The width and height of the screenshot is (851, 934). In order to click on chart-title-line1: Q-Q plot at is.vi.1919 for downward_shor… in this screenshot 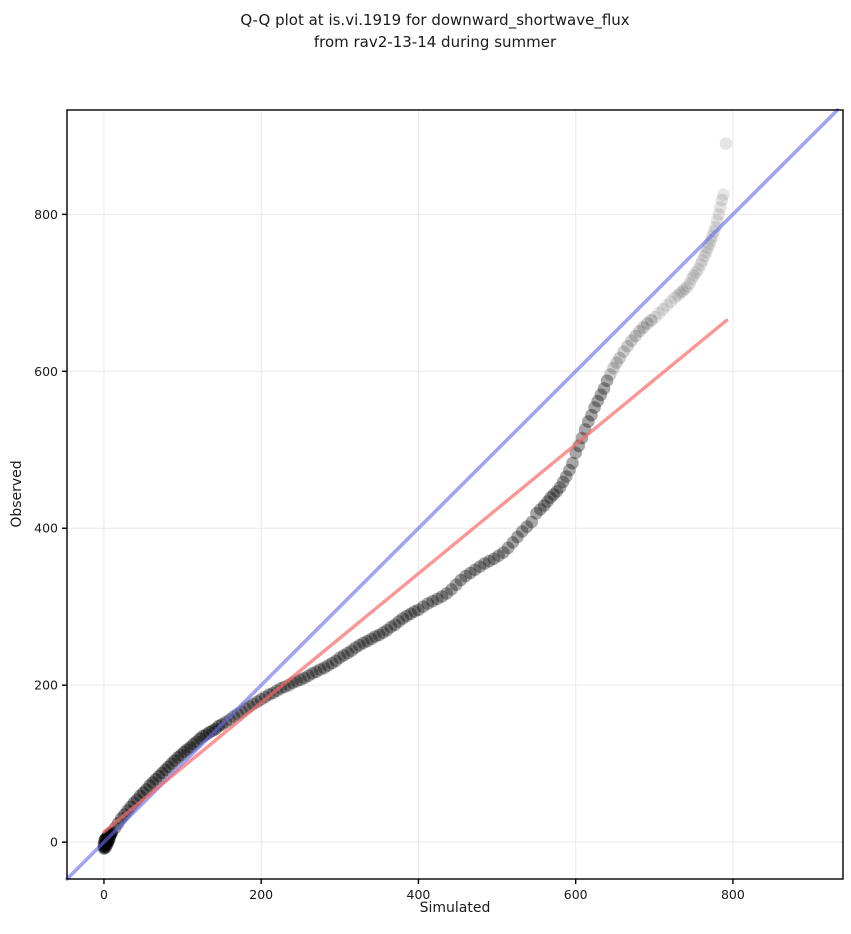, I will do `click(435, 20)`.